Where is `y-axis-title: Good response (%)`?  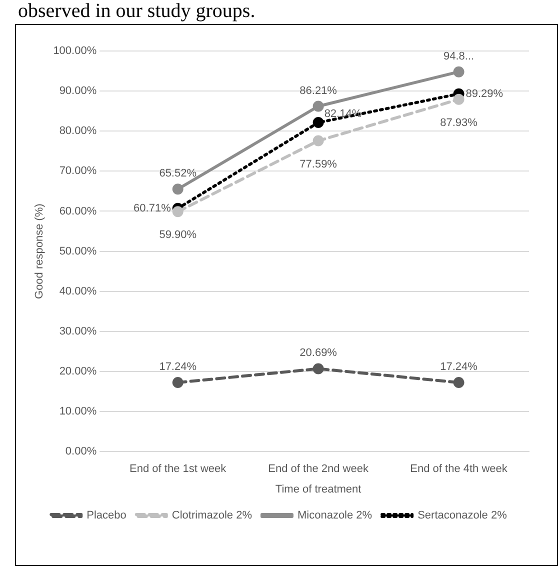 y-axis-title: Good response (%) is located at coordinates (40, 251).